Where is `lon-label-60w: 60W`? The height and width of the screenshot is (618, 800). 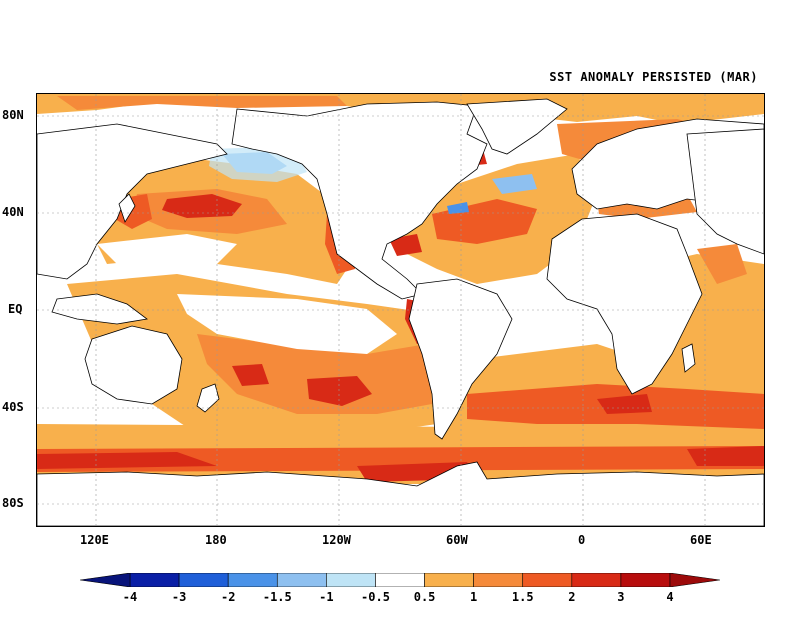 lon-label-60w: 60W is located at coordinates (457, 540).